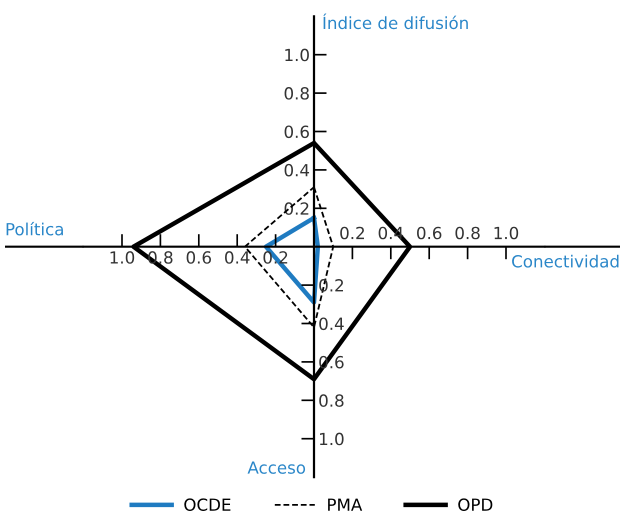 This screenshot has width=625, height=525. What do you see at coordinates (395, 22) in the screenshot?
I see `spoke-label: Índice de difusión` at bounding box center [395, 22].